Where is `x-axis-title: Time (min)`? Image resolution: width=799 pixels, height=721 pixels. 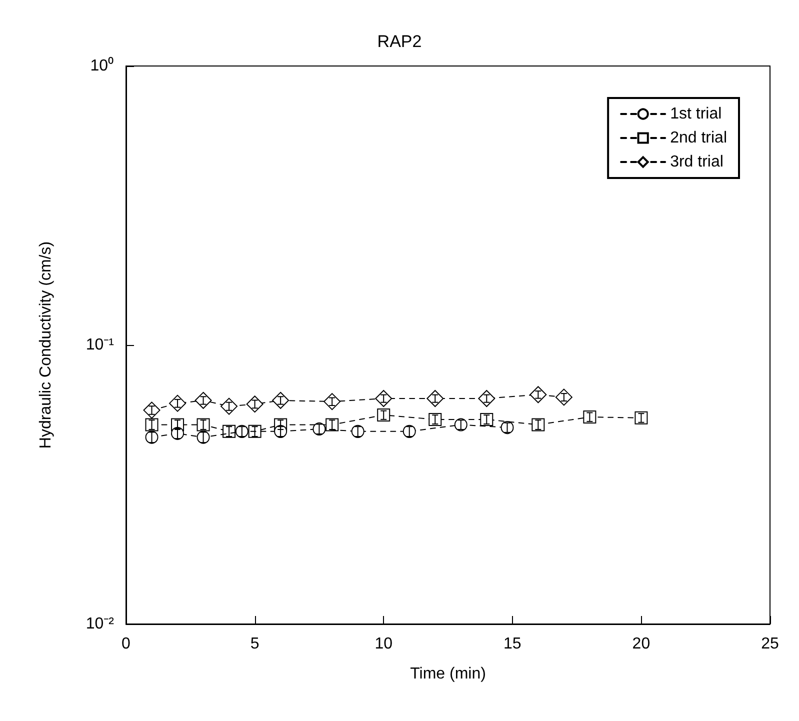 x-axis-title: Time (min) is located at coordinates (448, 674).